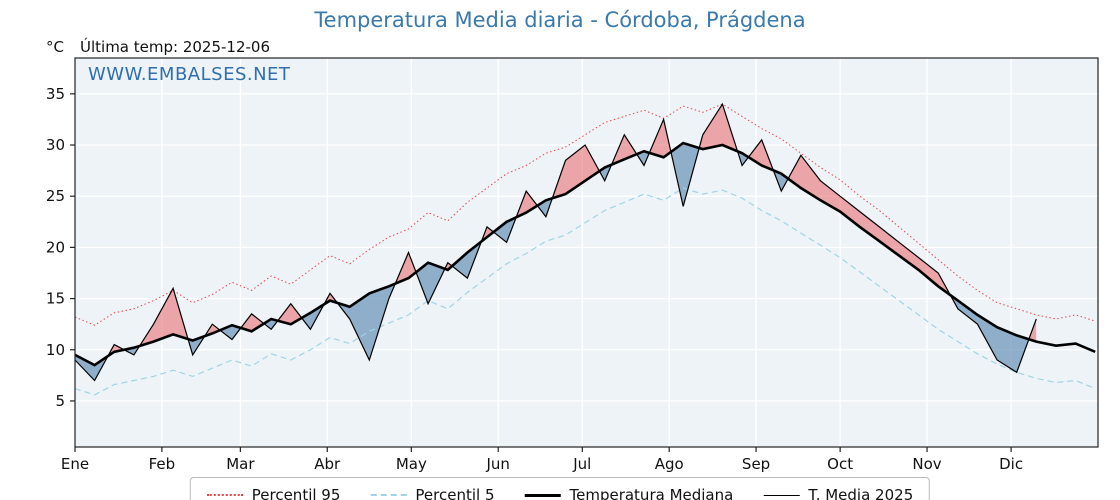 The width and height of the screenshot is (1120, 500). I want to click on svg-text: 10, so click(55, 350).